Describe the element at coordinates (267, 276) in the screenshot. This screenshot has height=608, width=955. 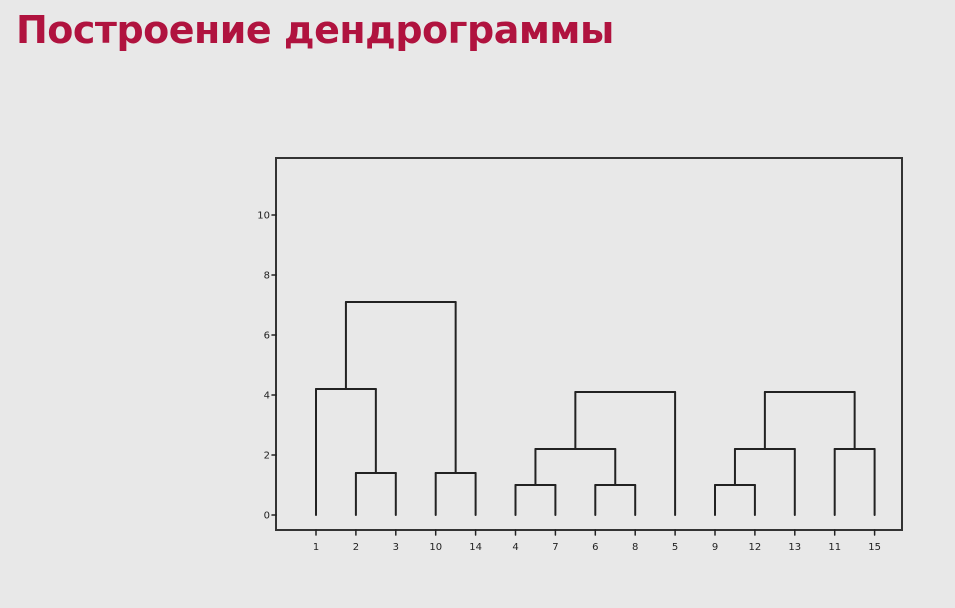
I see `y-tick-label: 8` at that location.